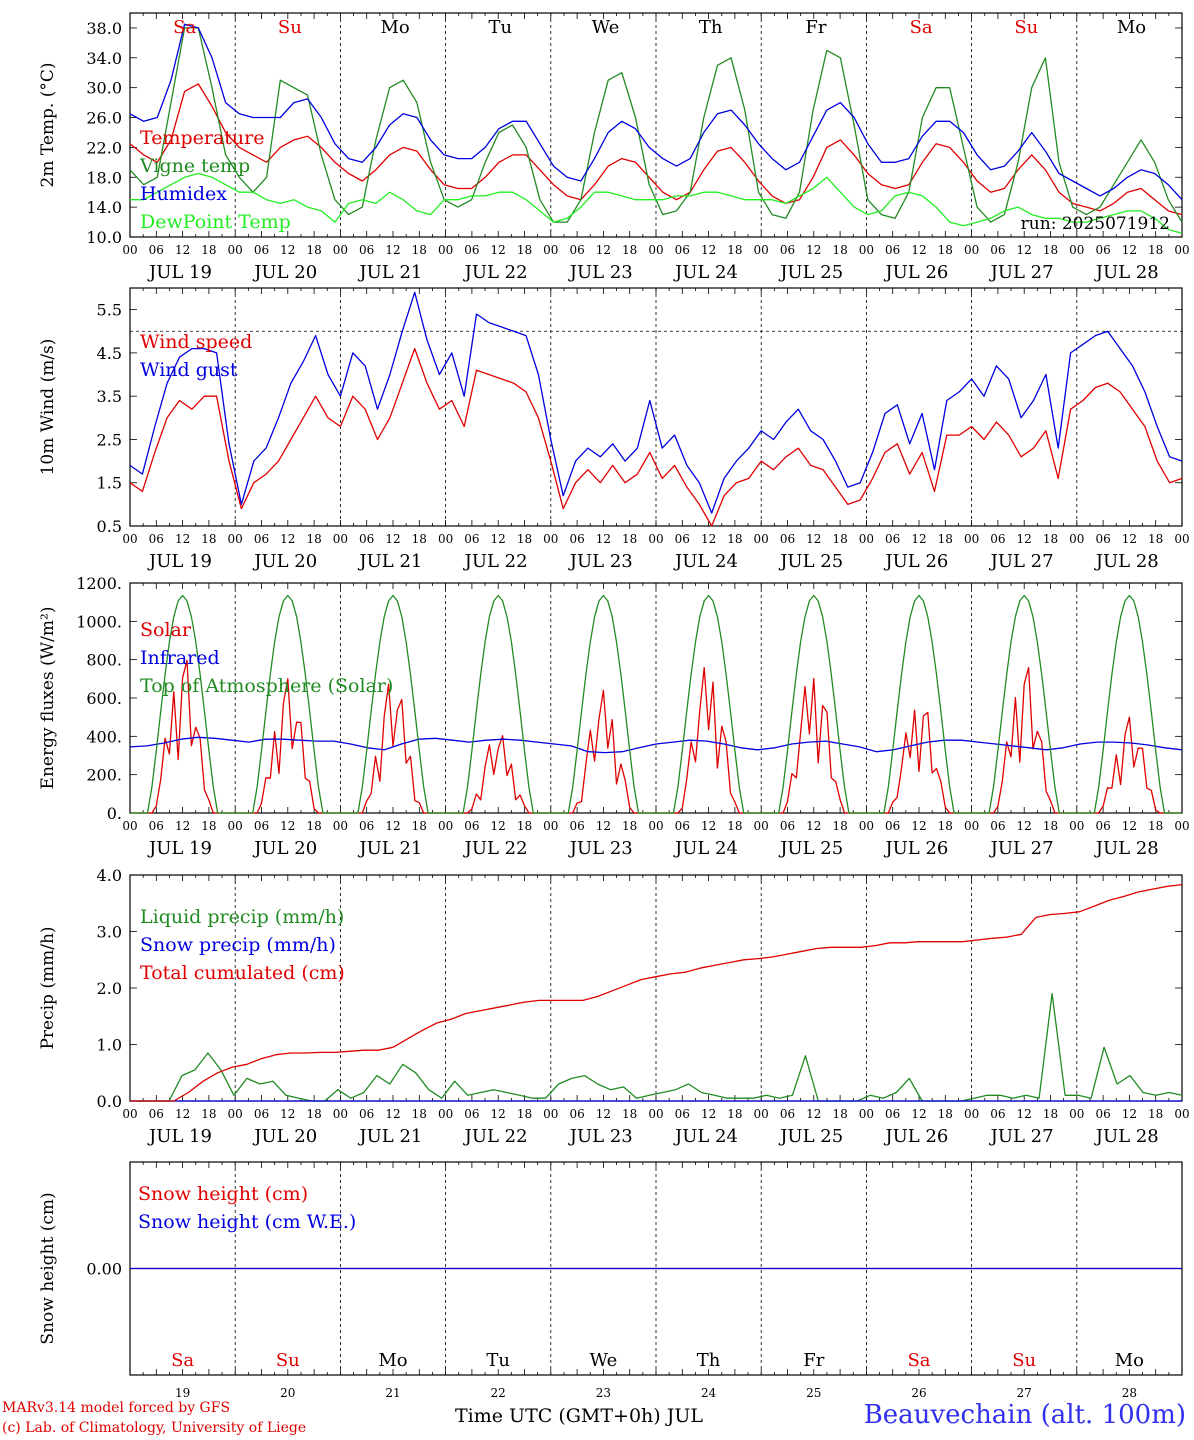 Image resolution: width=1194 pixels, height=1440 pixels. What do you see at coordinates (99, 621) in the screenshot?
I see `y-tick-label: 1000.` at bounding box center [99, 621].